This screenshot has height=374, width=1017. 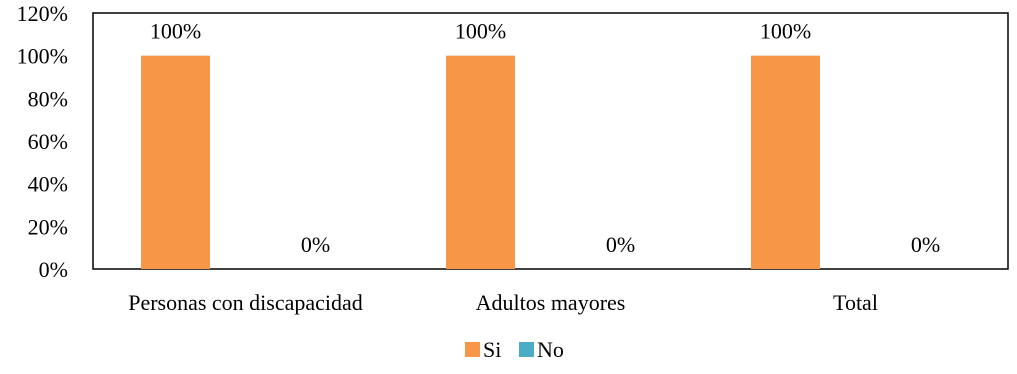 What do you see at coordinates (48, 98) in the screenshot?
I see `y-tick-label: 80%` at bounding box center [48, 98].